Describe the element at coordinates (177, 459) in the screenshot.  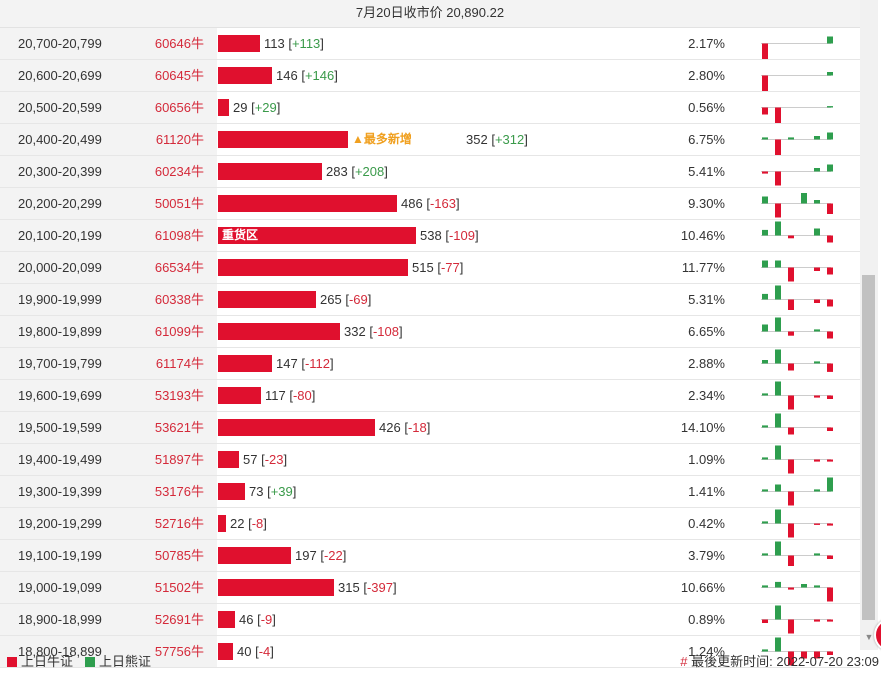
I see `warrant-code: 51897牛` at that location.